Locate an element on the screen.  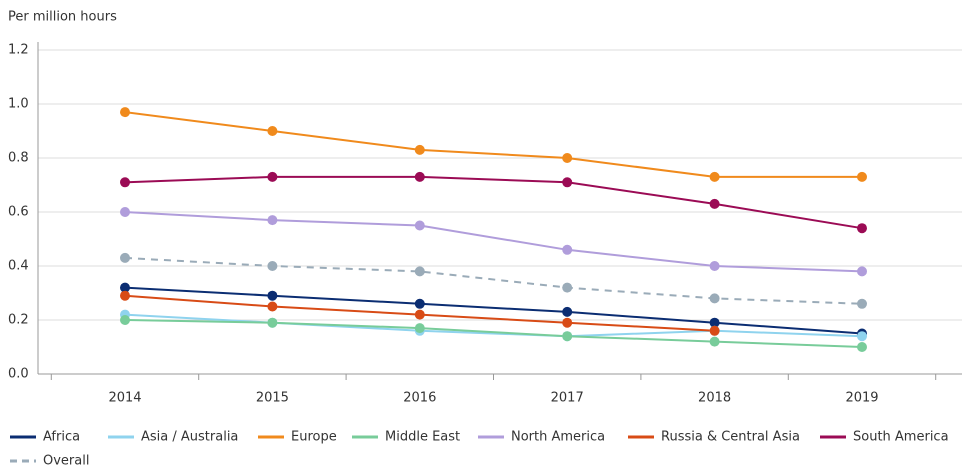
y-tick-label: 0.4 is located at coordinates (18, 266).